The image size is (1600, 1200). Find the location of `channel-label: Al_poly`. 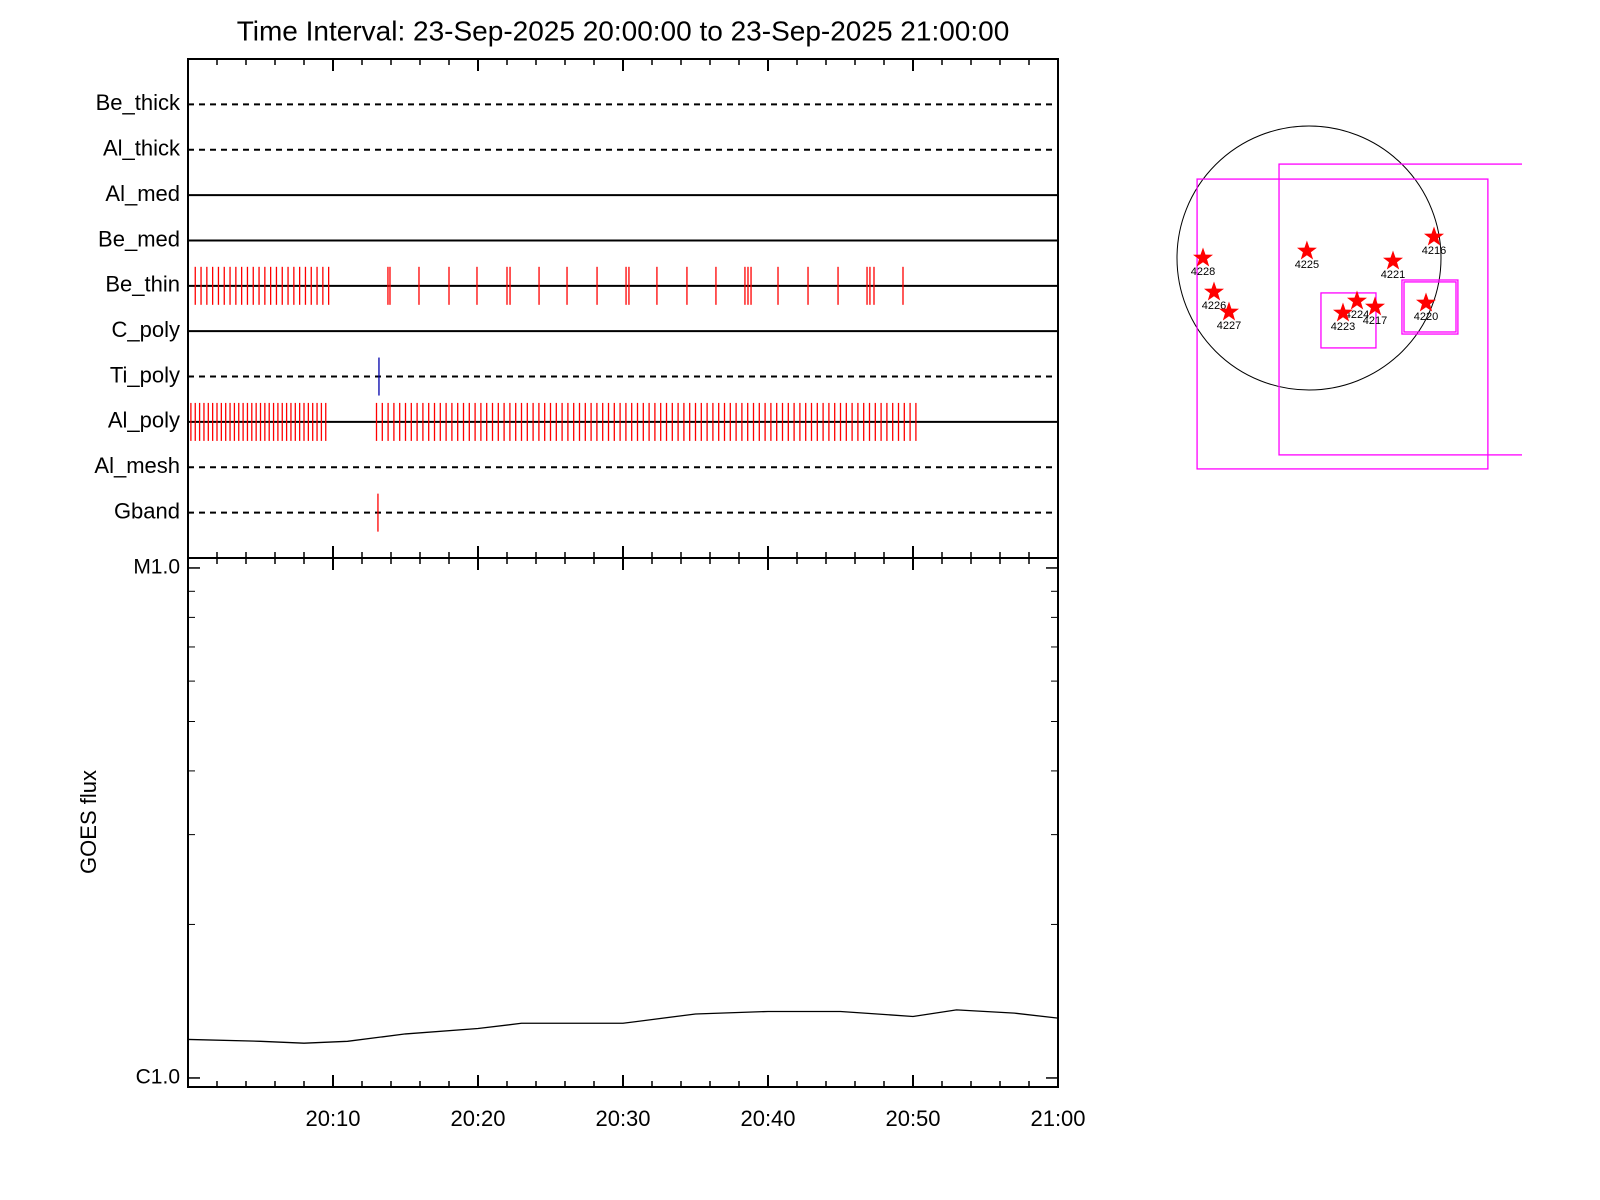

channel-label: Al_poly is located at coordinates (144, 420).